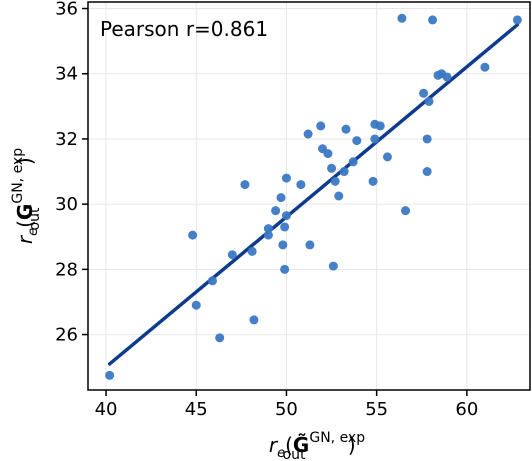  What do you see at coordinates (289, 445) in the screenshot?
I see `x-axis-label-open-paren: (` at bounding box center [289, 445].